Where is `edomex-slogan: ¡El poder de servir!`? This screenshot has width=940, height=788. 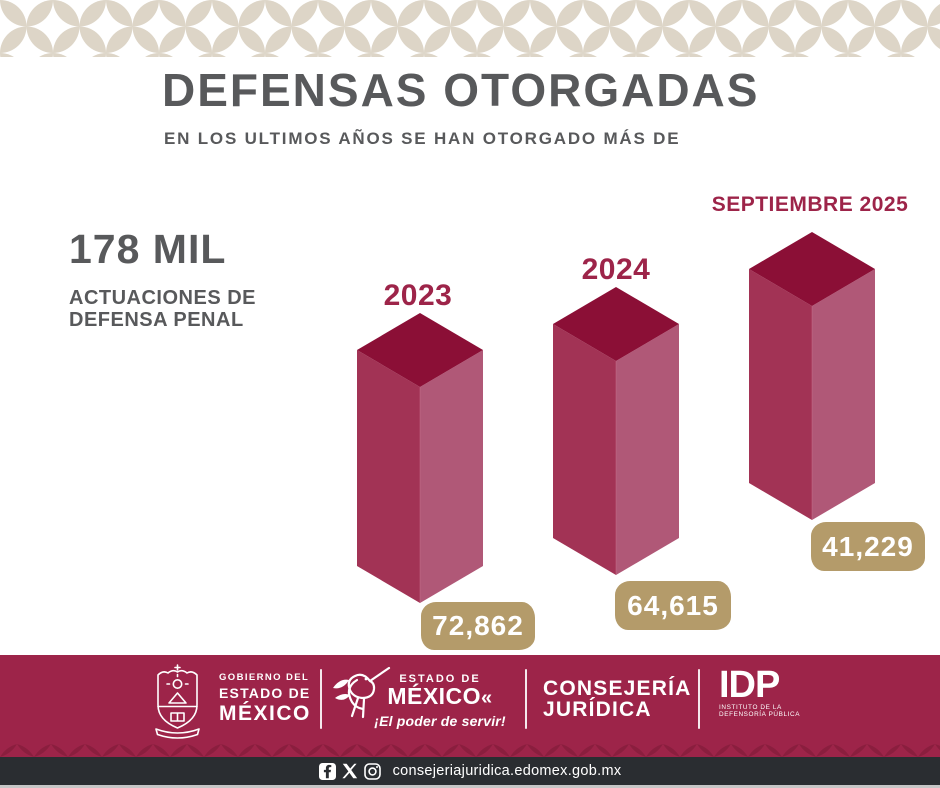
edomex-slogan: ¡El poder de servir! is located at coordinates (440, 721).